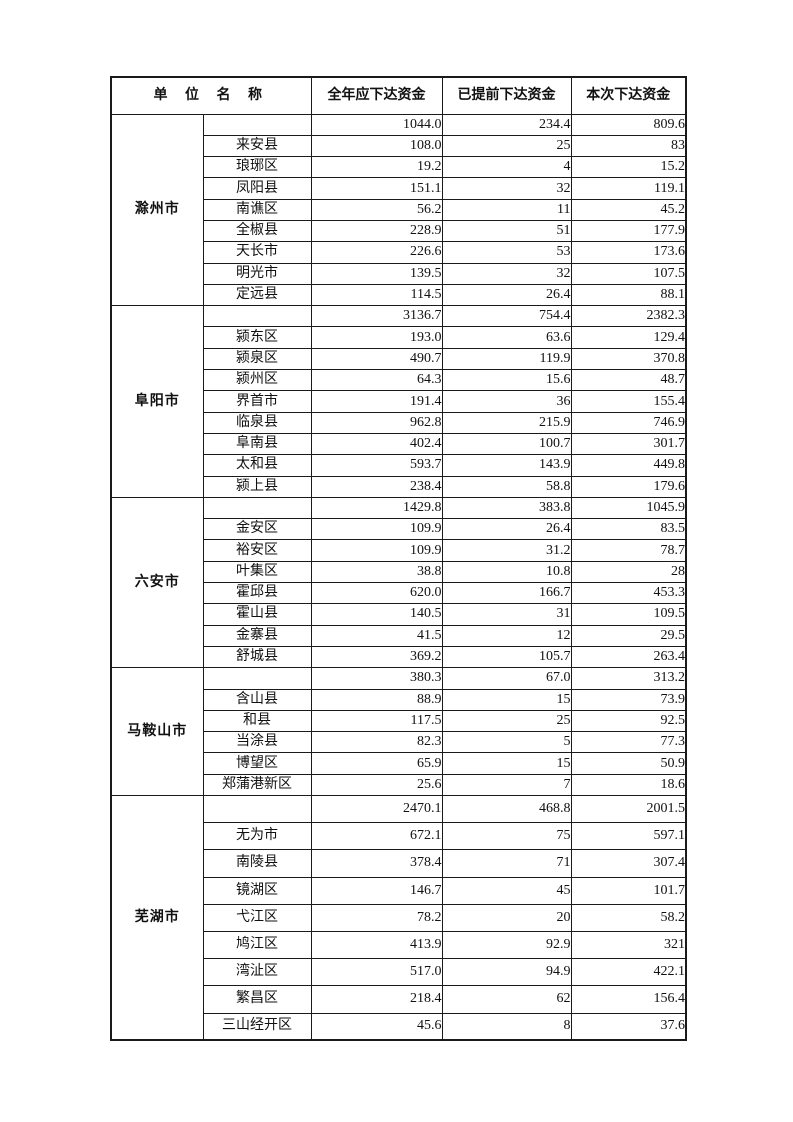  What do you see at coordinates (257, 273) in the screenshot?
I see `district-name-cell: 明光市` at bounding box center [257, 273].